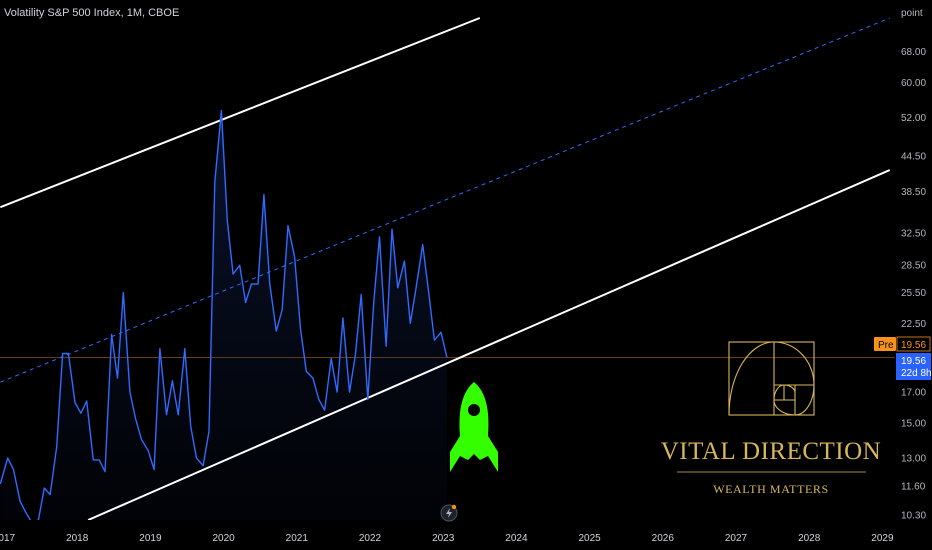 Image resolution: width=932 pixels, height=550 pixels. I want to click on time-tick-label: 2025, so click(589, 538).